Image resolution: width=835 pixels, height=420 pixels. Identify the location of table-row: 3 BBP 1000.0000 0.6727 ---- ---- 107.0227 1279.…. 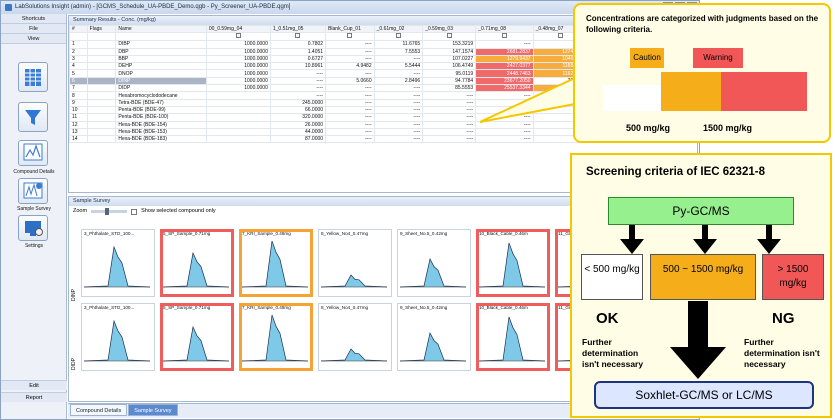
(383, 59).